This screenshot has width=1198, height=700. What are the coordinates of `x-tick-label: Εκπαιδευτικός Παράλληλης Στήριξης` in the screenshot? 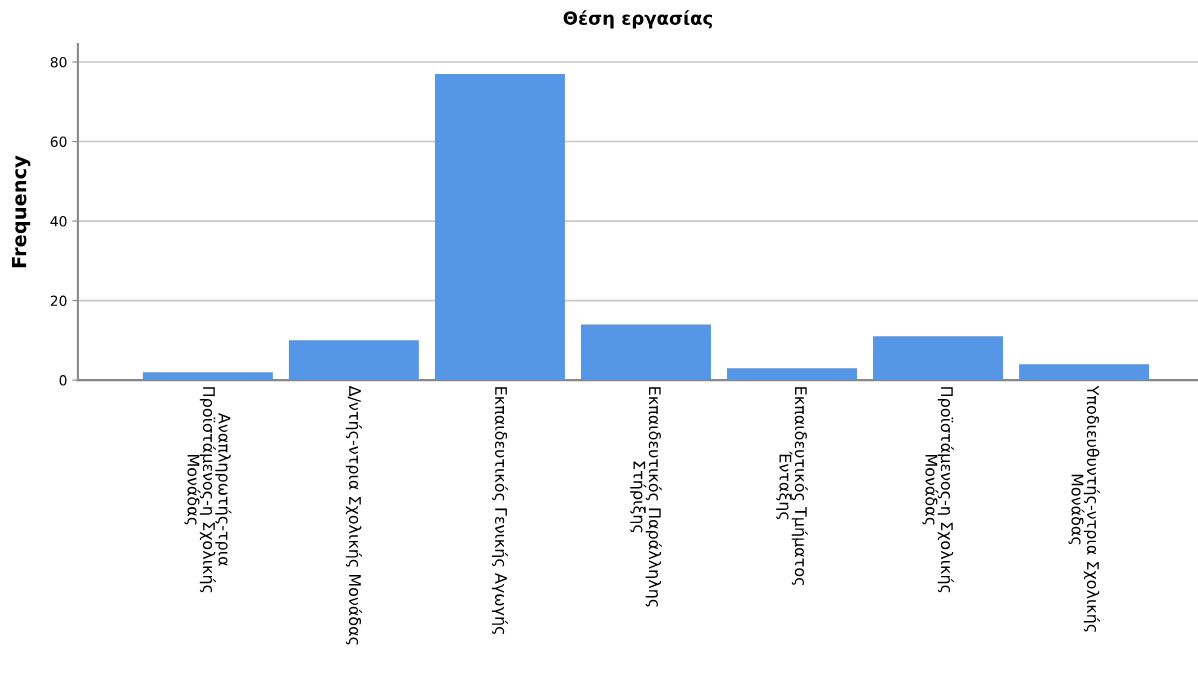 It's located at (646, 497).